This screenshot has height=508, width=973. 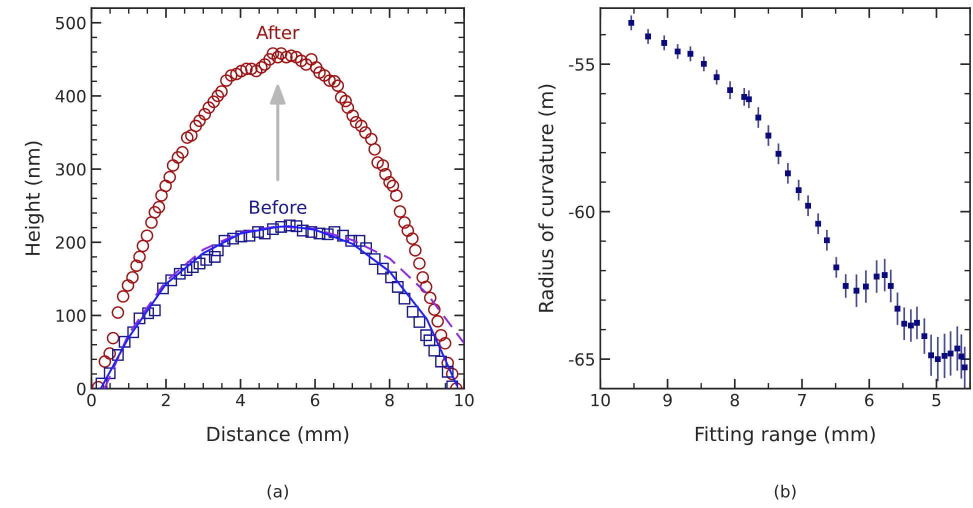 What do you see at coordinates (71, 23) in the screenshot?
I see `y-tick-label: 500` at bounding box center [71, 23].